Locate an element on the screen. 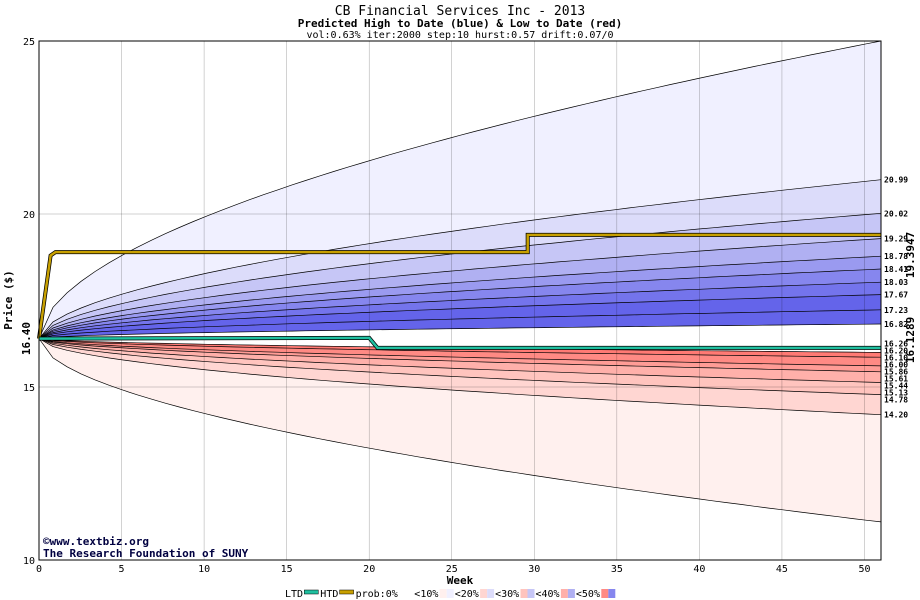 The image size is (920, 600). y-tick-label-0: 10 is located at coordinates (29, 561).